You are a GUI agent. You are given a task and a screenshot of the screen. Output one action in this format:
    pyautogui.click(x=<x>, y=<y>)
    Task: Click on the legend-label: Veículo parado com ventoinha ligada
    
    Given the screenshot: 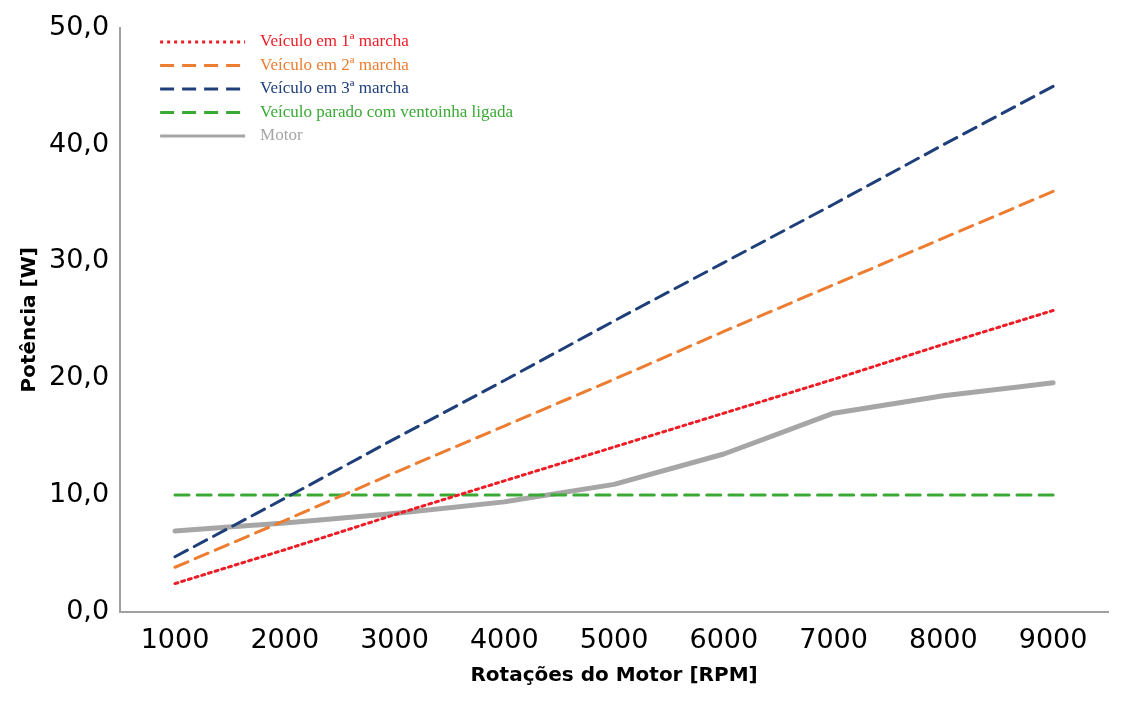 What is the action you would take?
    pyautogui.click(x=387, y=111)
    